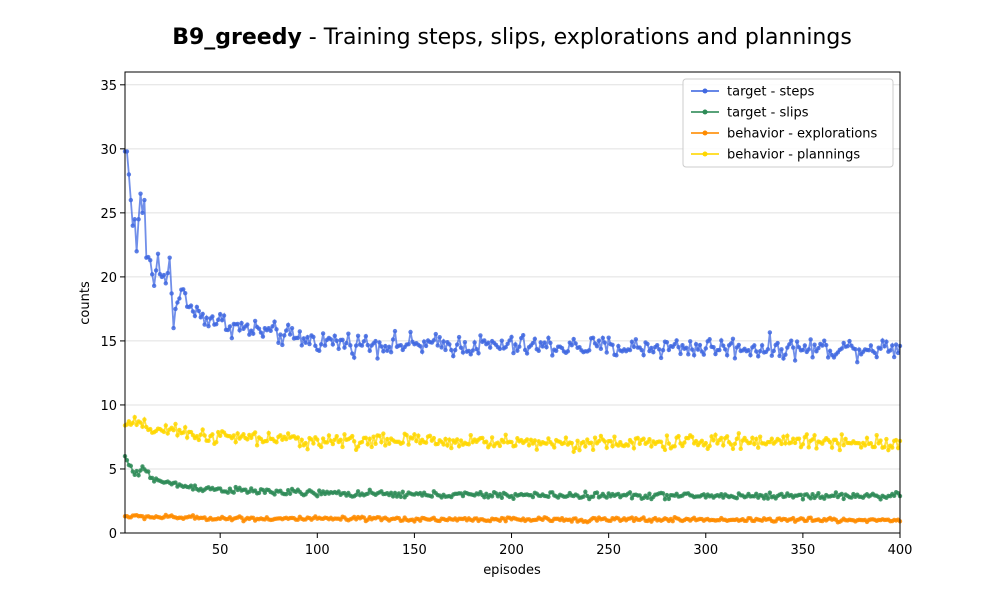  Describe the element at coordinates (802, 134) in the screenshot. I see `legend-label: behavior - explorations` at that location.